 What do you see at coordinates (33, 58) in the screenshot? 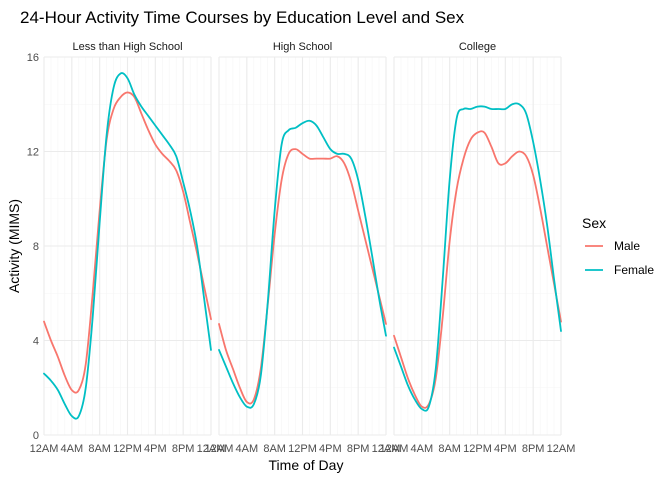
I see `y-tick-label: 16` at bounding box center [33, 58].